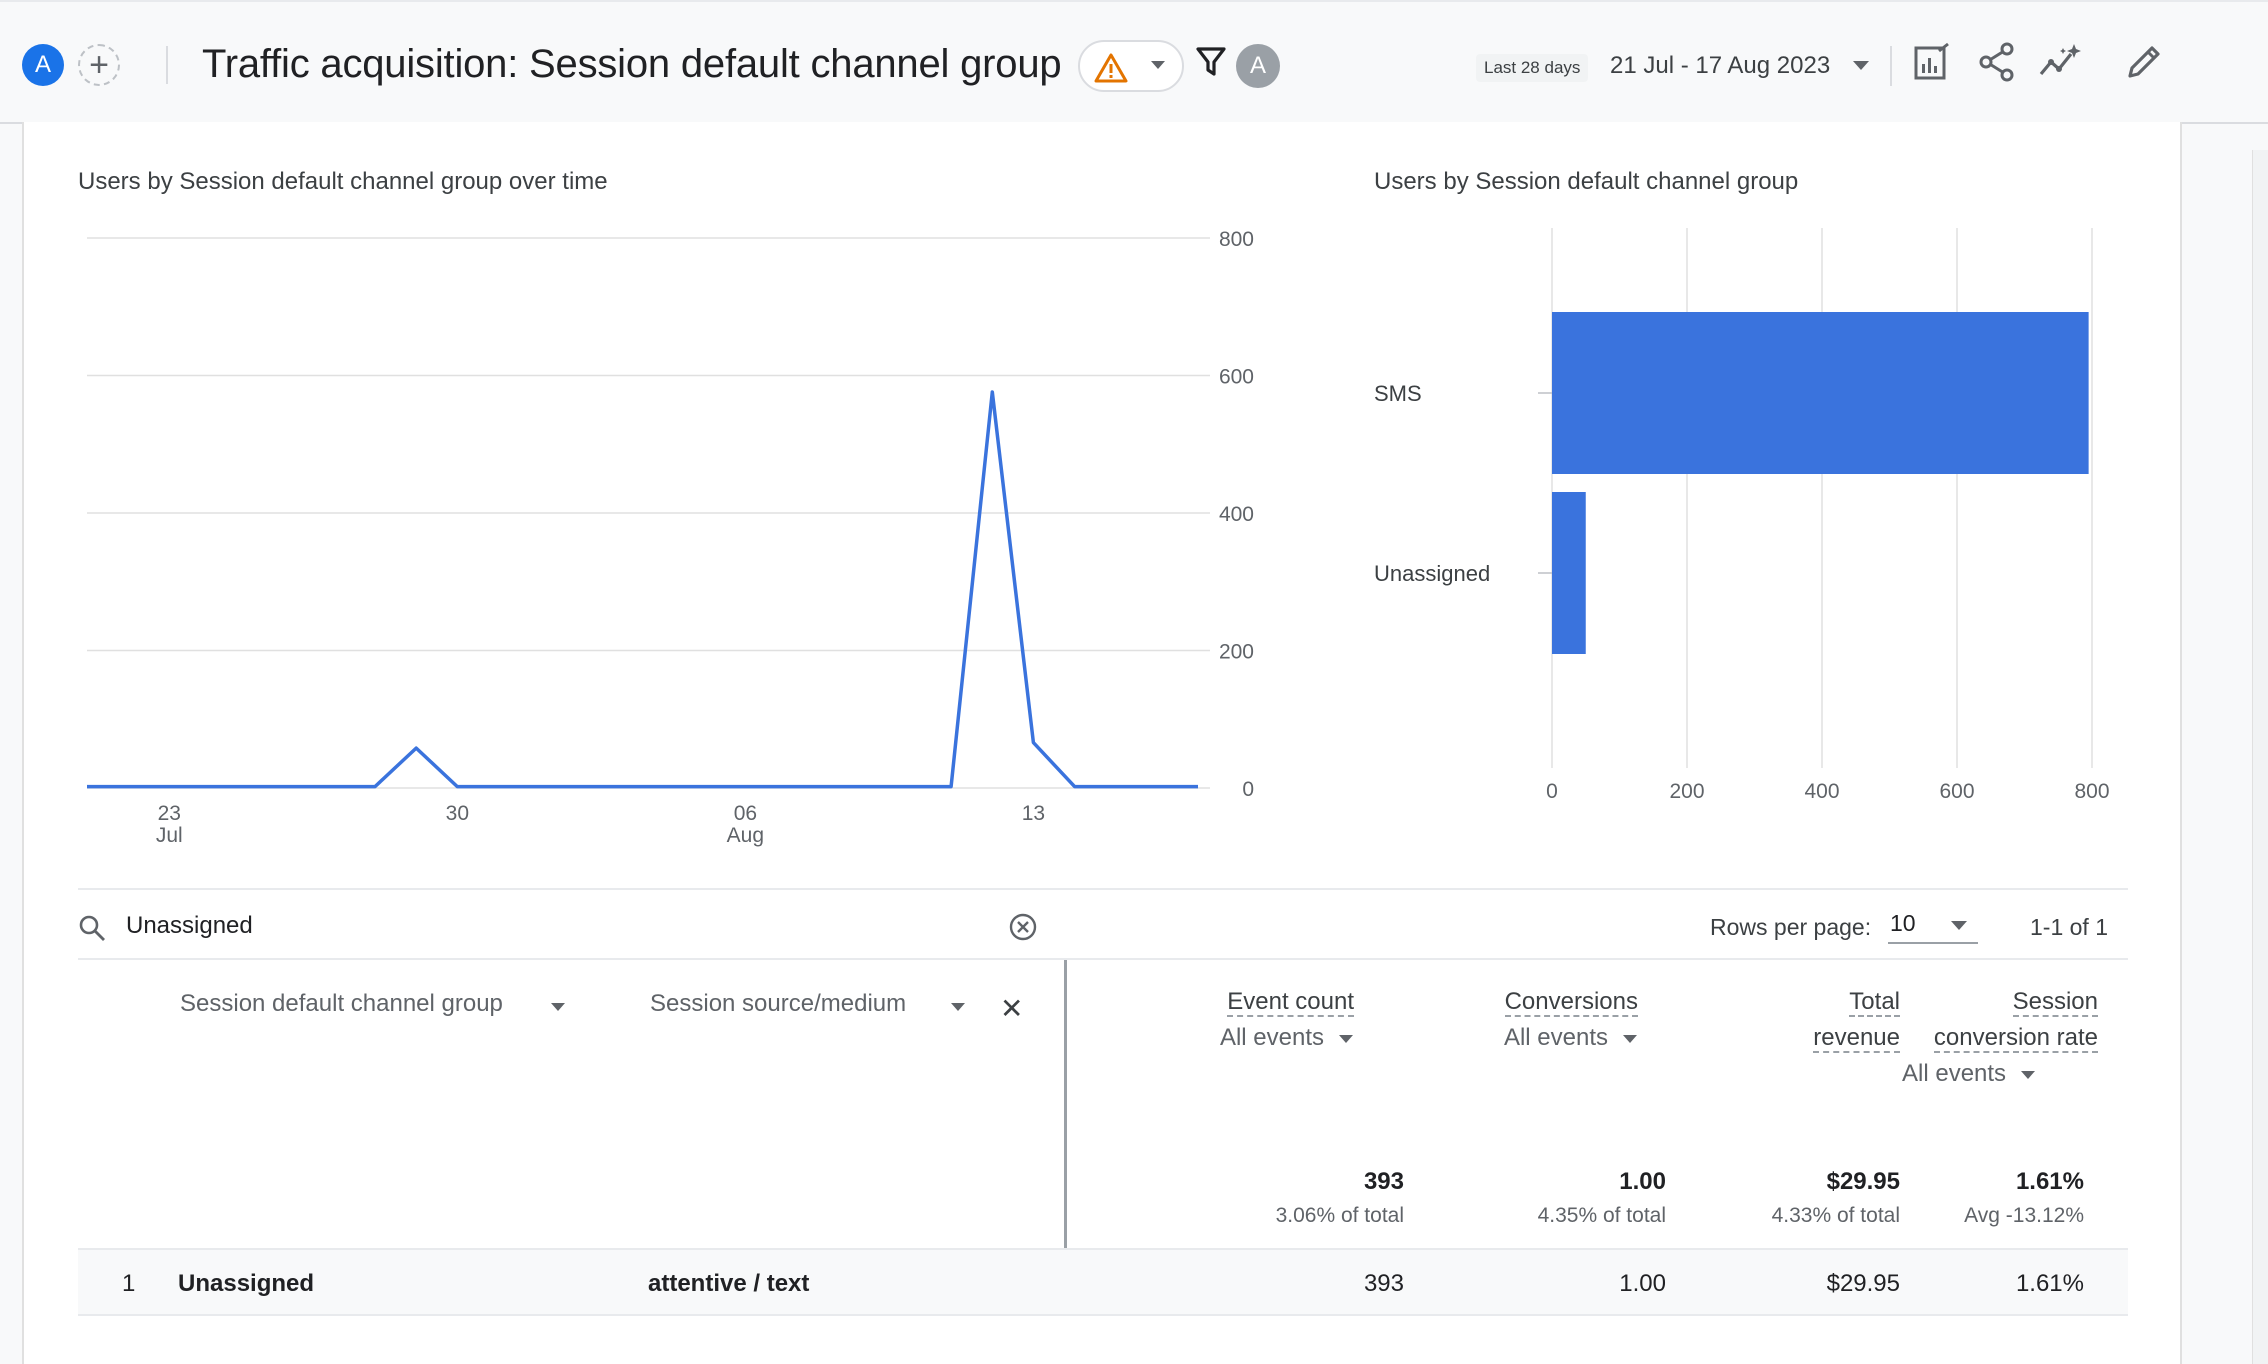 Image resolution: width=2268 pixels, height=1364 pixels. What do you see at coordinates (1236, 239) in the screenshot?
I see `y-tick-label: 800` at bounding box center [1236, 239].